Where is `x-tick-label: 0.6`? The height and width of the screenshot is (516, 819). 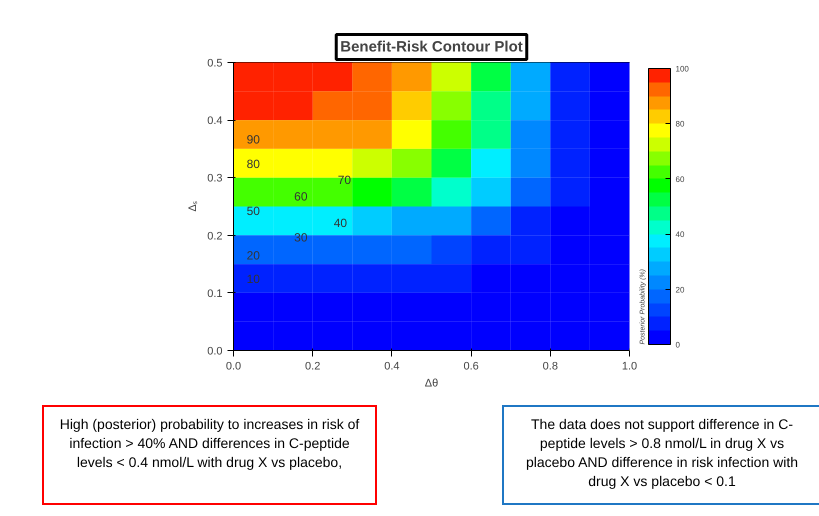 x-tick-label: 0.6 is located at coordinates (471, 366).